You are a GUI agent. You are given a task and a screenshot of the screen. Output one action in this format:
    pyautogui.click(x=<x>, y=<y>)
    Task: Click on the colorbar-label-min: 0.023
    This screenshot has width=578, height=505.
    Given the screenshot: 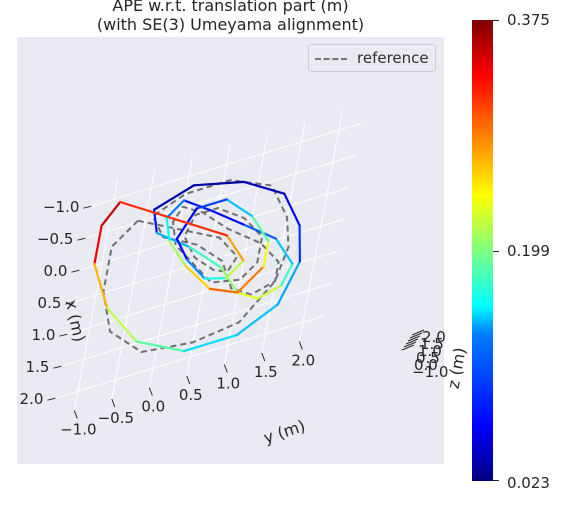 What is the action you would take?
    pyautogui.click(x=528, y=483)
    